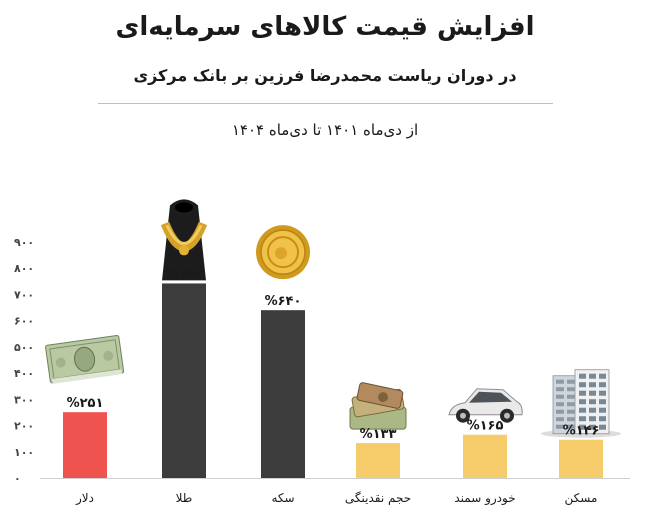 Image resolution: width=650 pixels, height=525 pixels. What do you see at coordinates (17, 478) in the screenshot?
I see `y-tick-label: ۰` at bounding box center [17, 478].